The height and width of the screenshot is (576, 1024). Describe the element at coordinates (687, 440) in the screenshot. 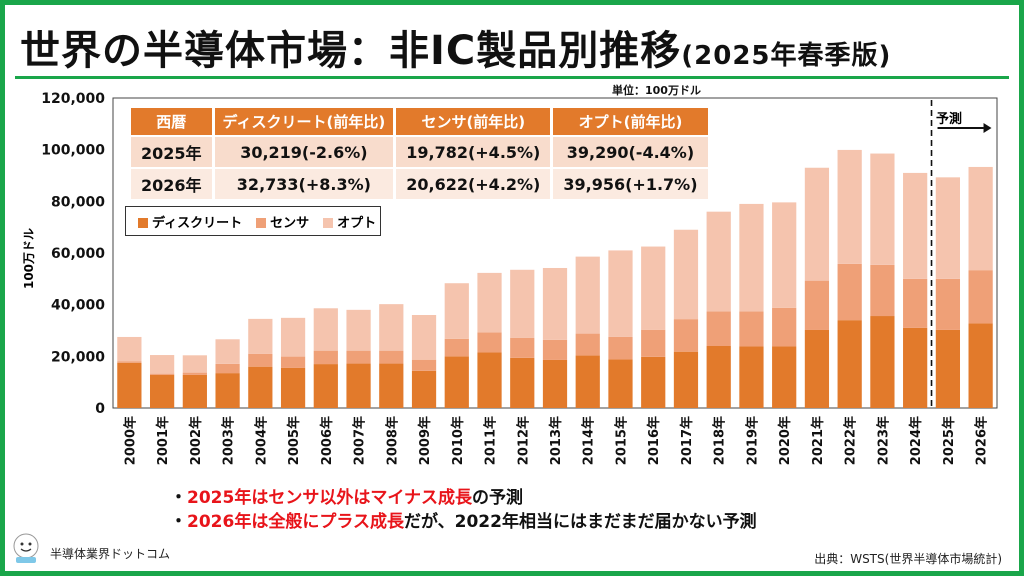

I see `x-tick-label: 2017年` at that location.